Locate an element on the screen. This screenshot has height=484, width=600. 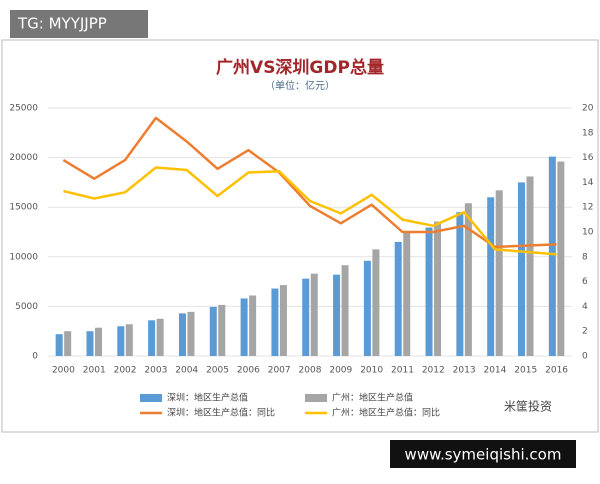
x-tick-label: 2014 is located at coordinates (494, 371).